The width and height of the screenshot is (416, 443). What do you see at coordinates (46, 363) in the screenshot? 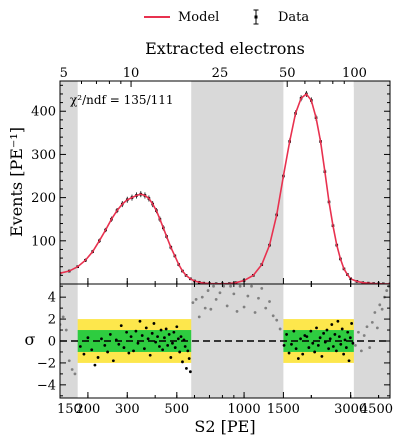
I see `residual-y-tick-label: −2` at bounding box center [46, 363].